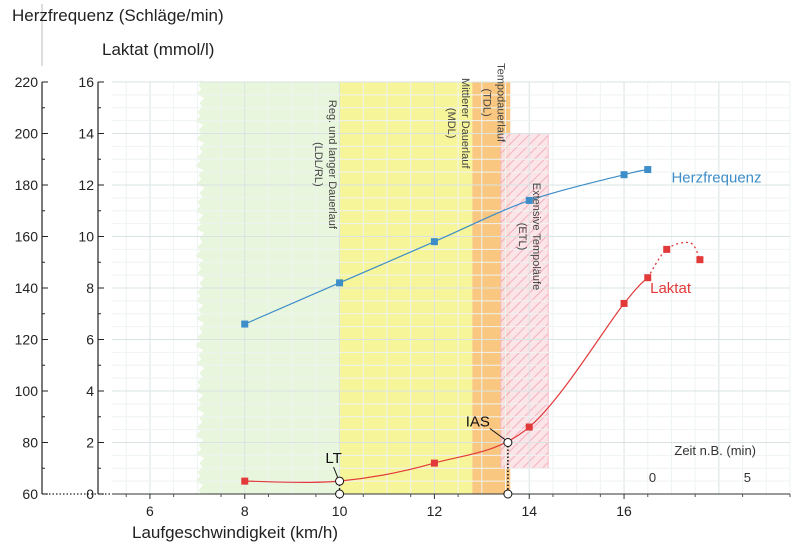 This screenshot has width=800, height=557. Describe the element at coordinates (27, 82) in the screenshot. I see `hr-tick-label: 220` at that location.